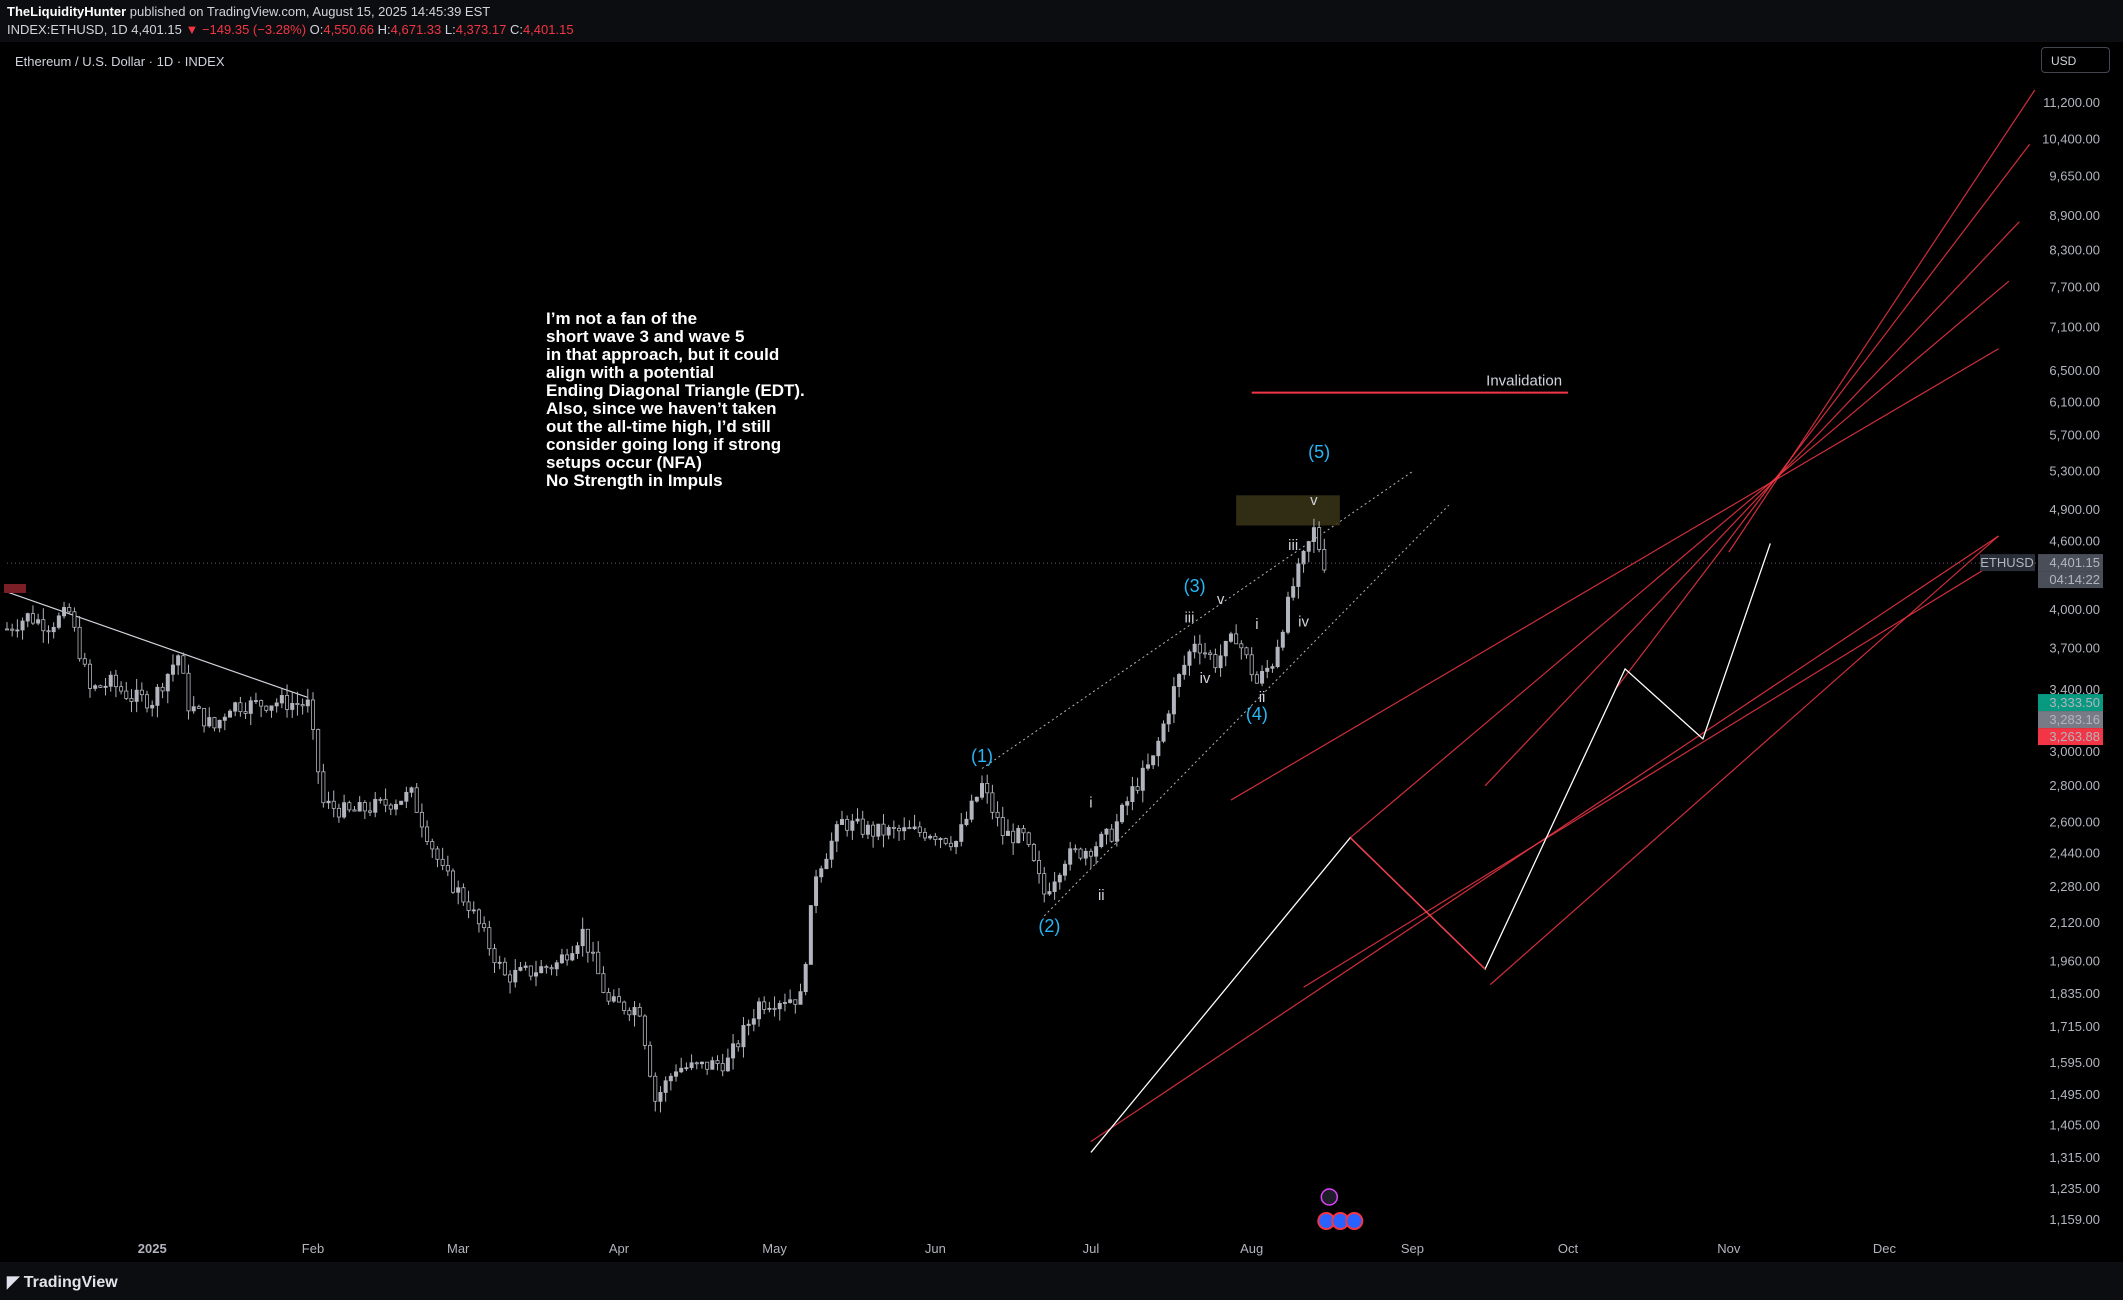 This screenshot has width=2123, height=1300. I want to click on currency-button: USD, so click(2075, 60).